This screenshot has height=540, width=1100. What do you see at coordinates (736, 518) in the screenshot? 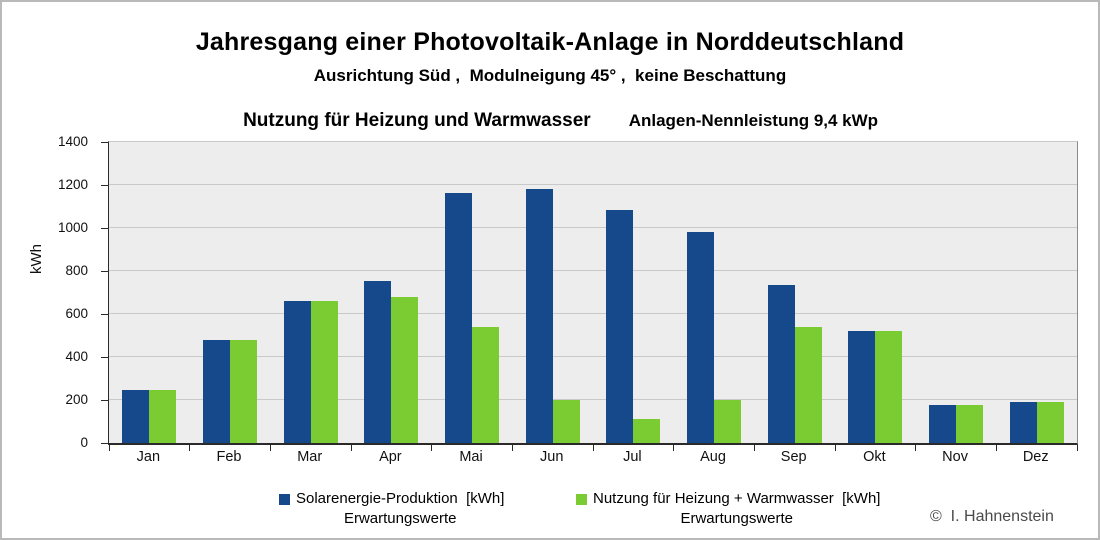
I see `legend-sublabel-usage: Erwartungswerte` at bounding box center [736, 518].